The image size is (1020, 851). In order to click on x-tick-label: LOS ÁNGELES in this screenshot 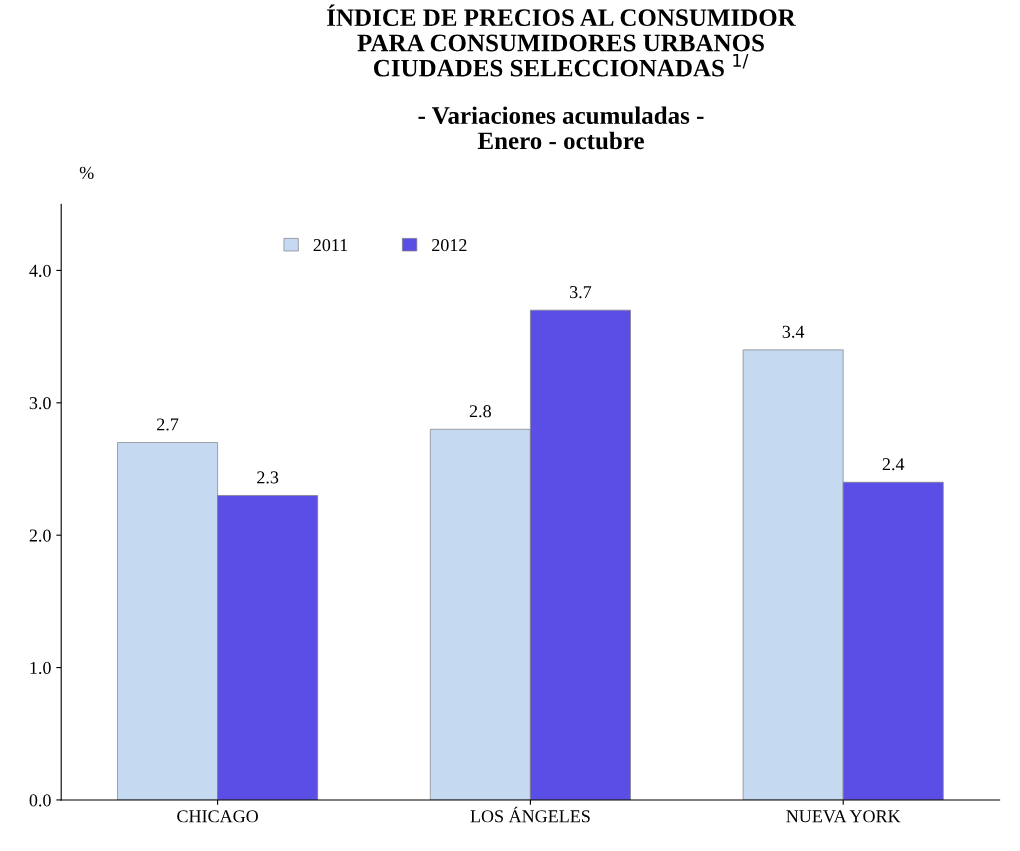, I will do `click(530, 814)`.